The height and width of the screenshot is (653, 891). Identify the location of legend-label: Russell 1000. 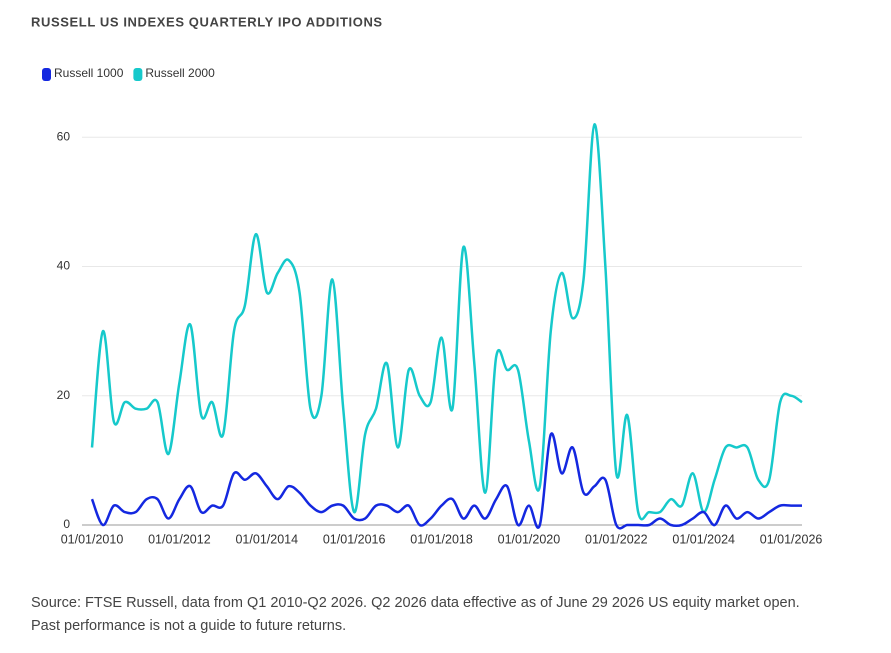
(89, 73).